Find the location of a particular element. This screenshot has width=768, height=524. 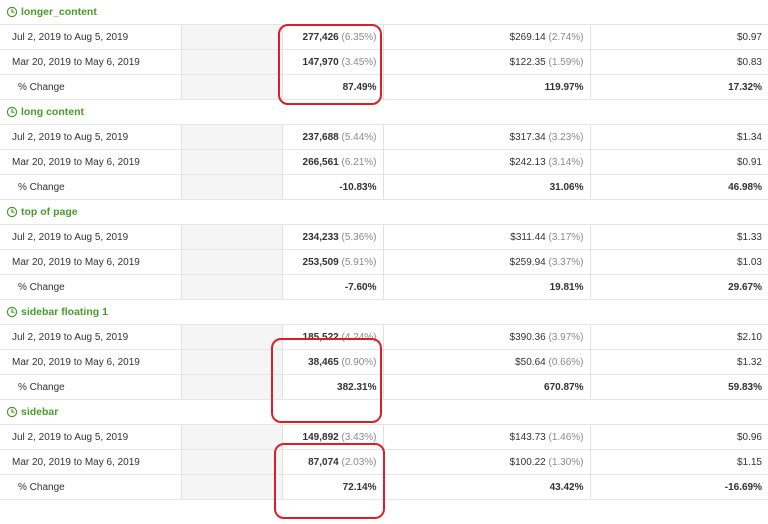

impressions-share: (6.21%) is located at coordinates (359, 162).